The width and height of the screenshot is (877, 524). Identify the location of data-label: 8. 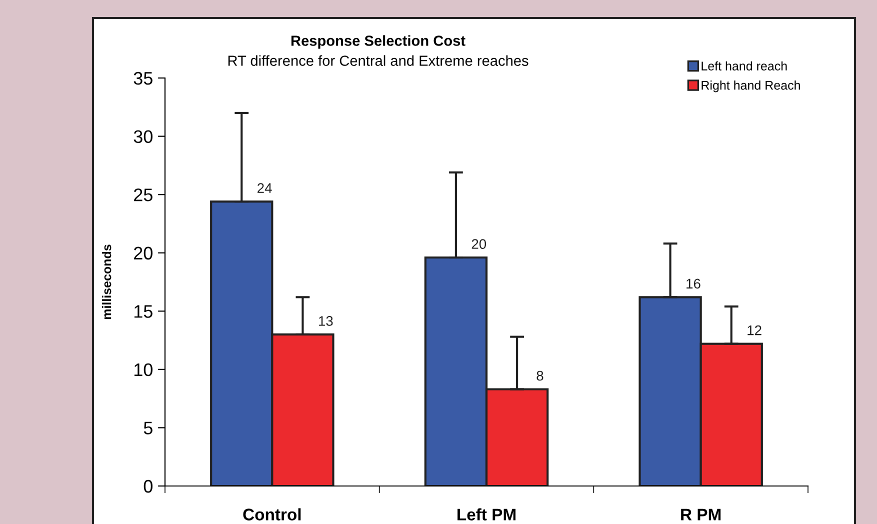
(540, 375).